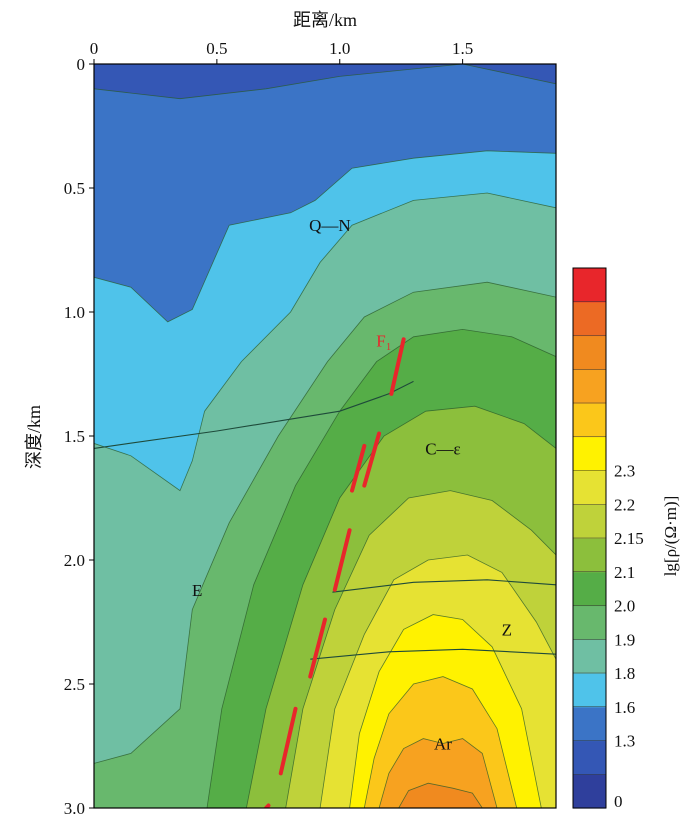 The width and height of the screenshot is (700, 823). I want to click on layer-label-3: Z, so click(507, 629).